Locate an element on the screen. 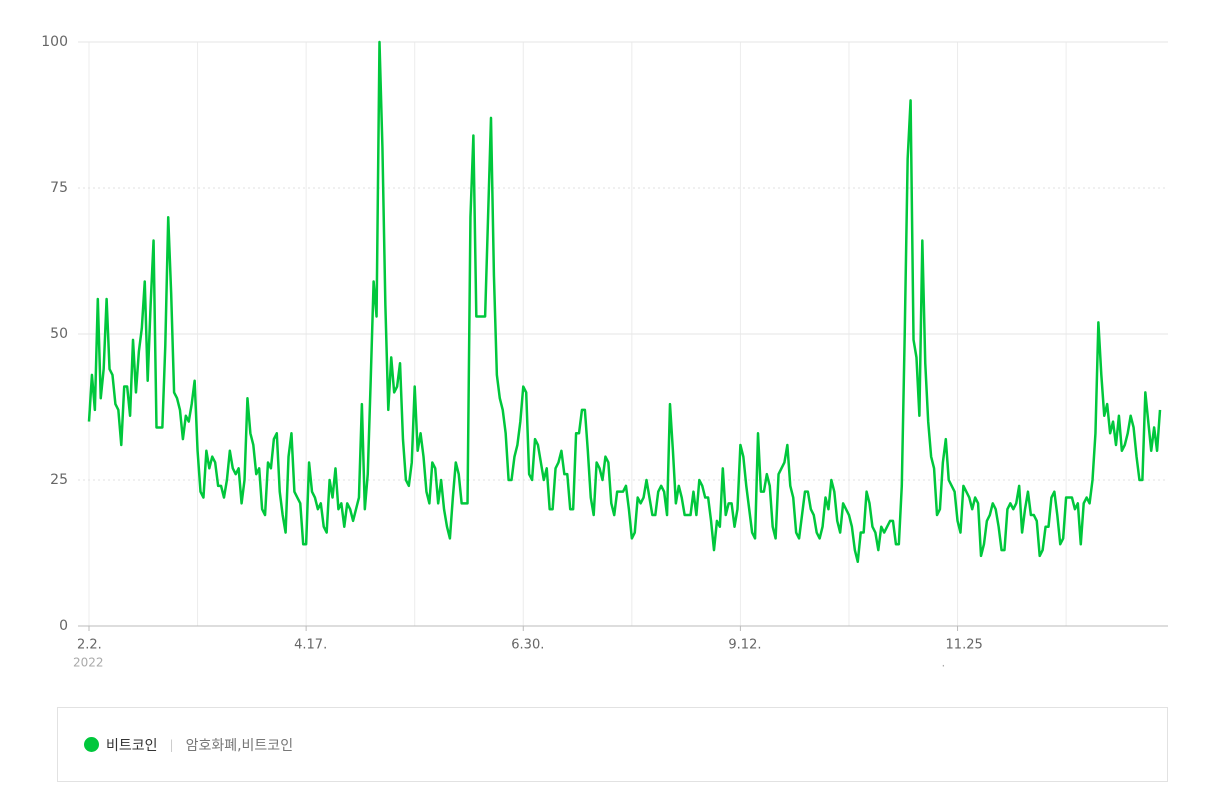 The height and width of the screenshot is (787, 1229). x-tick-label: 2.2. is located at coordinates (89, 645).